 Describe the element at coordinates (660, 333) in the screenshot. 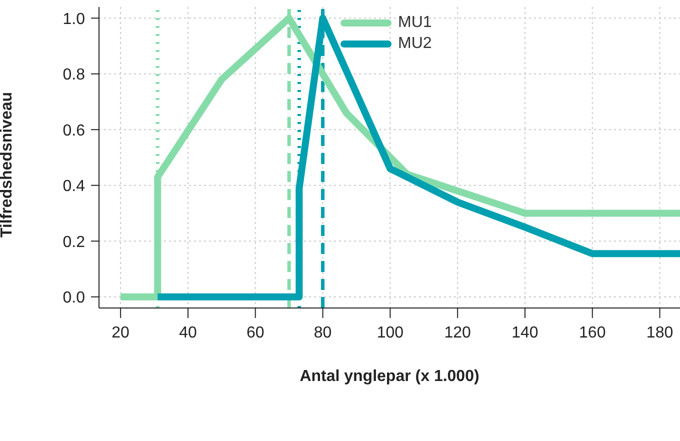

I see `x-tick-label: 180` at that location.